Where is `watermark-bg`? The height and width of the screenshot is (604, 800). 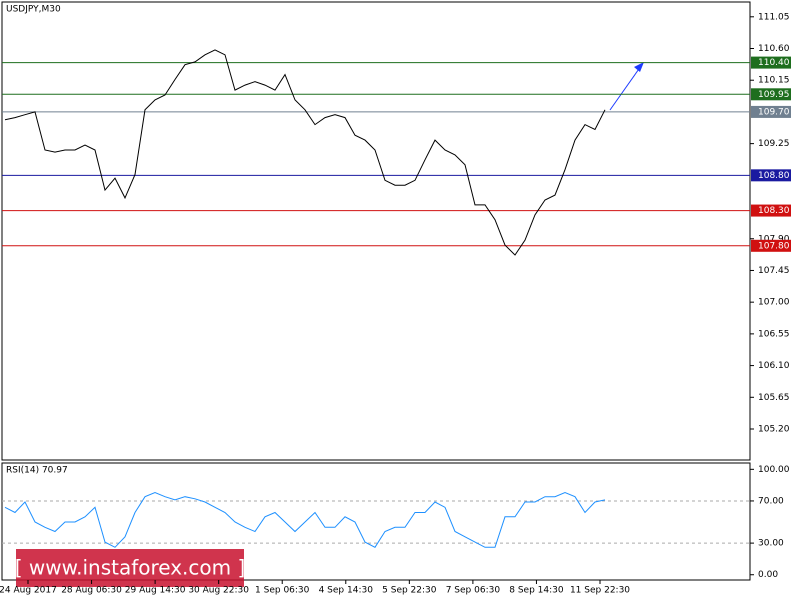 watermark-bg is located at coordinates (130, 568).